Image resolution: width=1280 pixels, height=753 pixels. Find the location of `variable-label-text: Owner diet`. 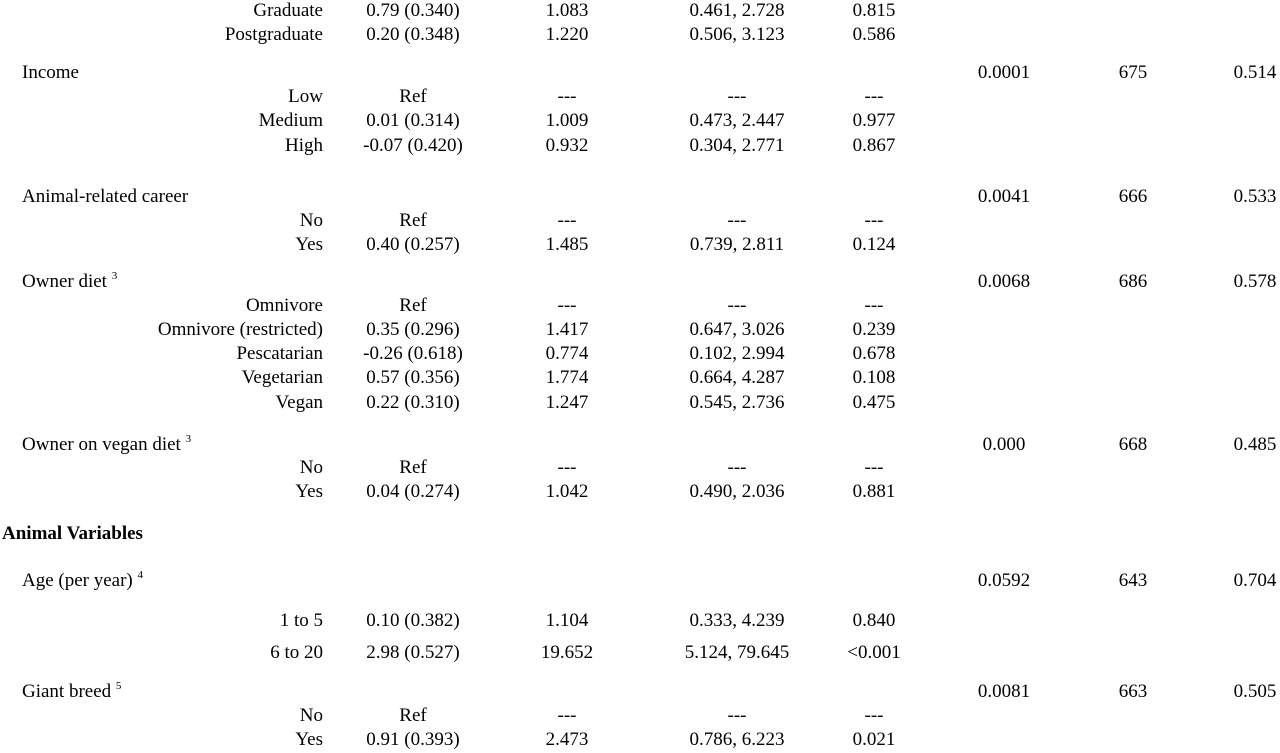

variable-label-text: Owner diet is located at coordinates (64, 281).